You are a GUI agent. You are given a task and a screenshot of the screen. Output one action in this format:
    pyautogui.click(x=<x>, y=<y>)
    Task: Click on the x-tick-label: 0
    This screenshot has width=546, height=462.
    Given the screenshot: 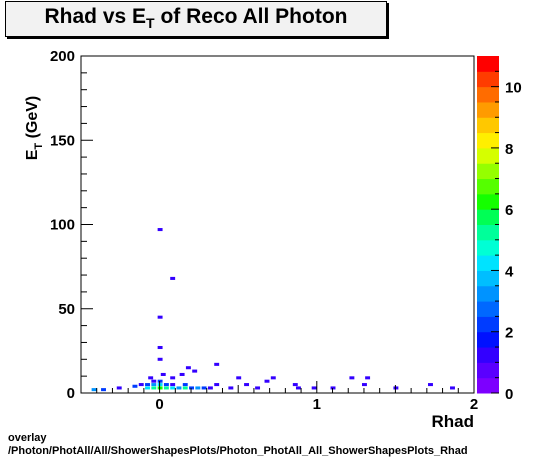 What is the action you would take?
    pyautogui.click(x=159, y=404)
    